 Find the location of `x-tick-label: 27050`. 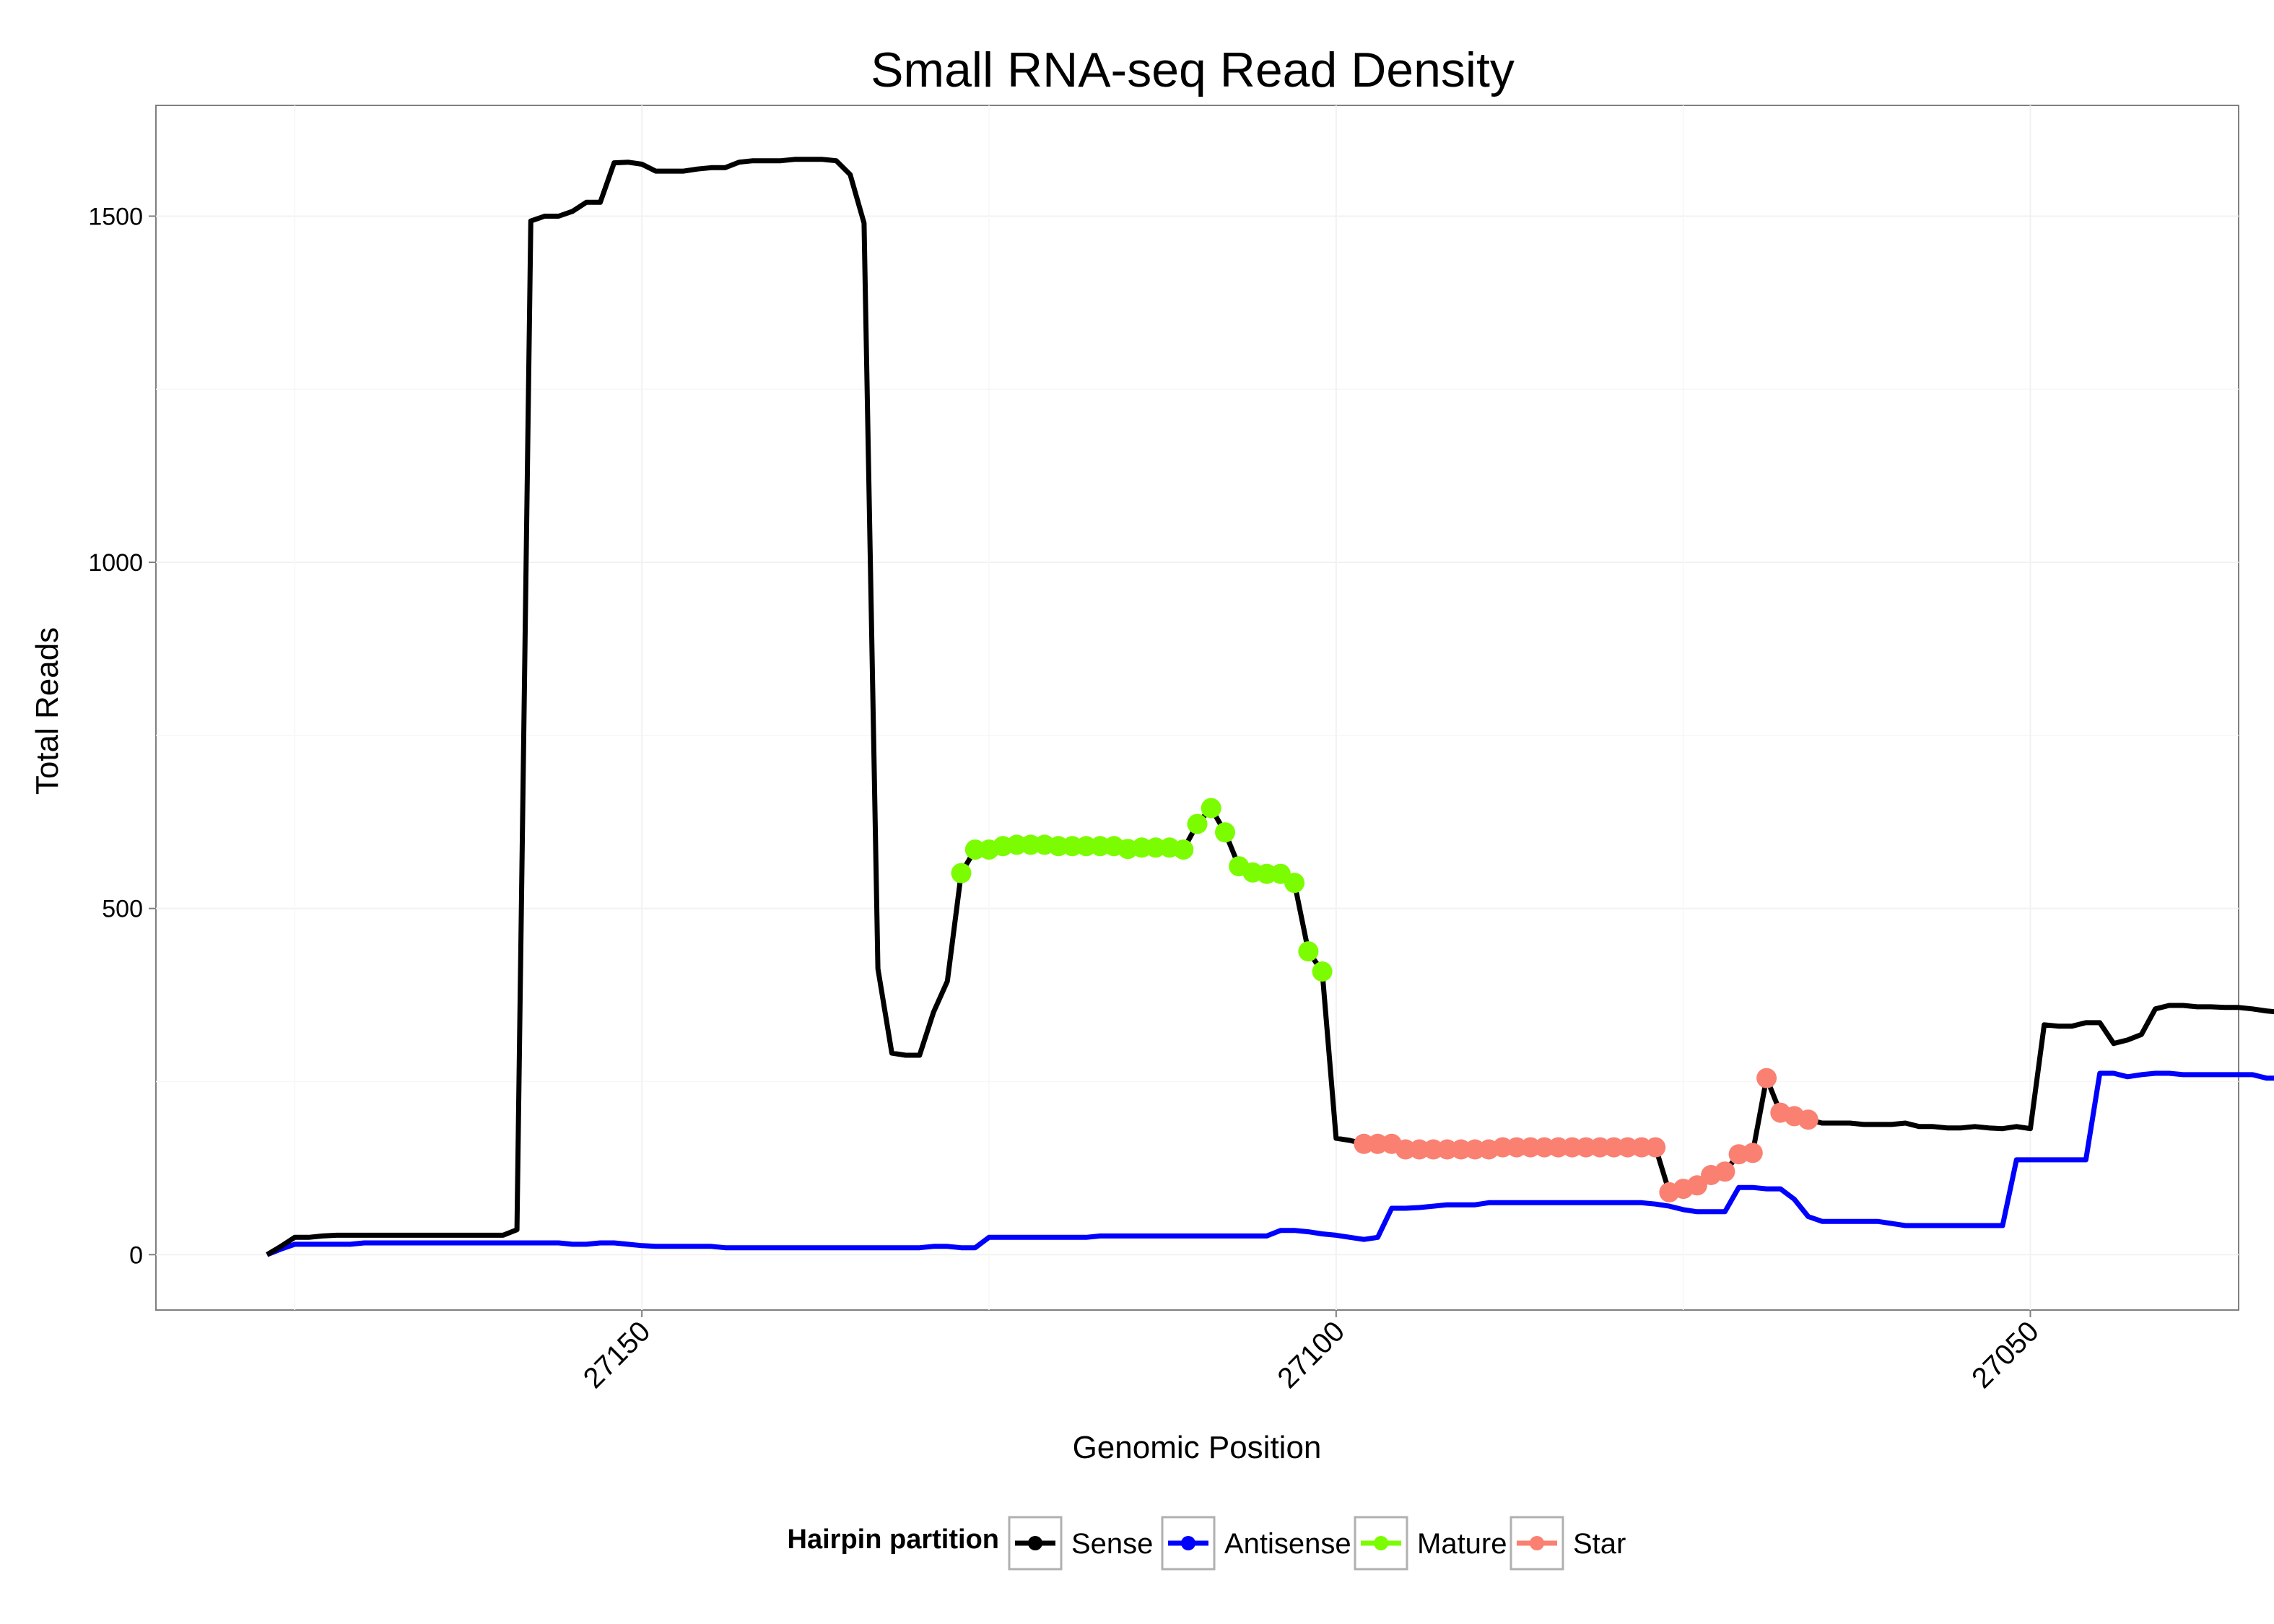

x-tick-label: 27050 is located at coordinates (2006, 1354).